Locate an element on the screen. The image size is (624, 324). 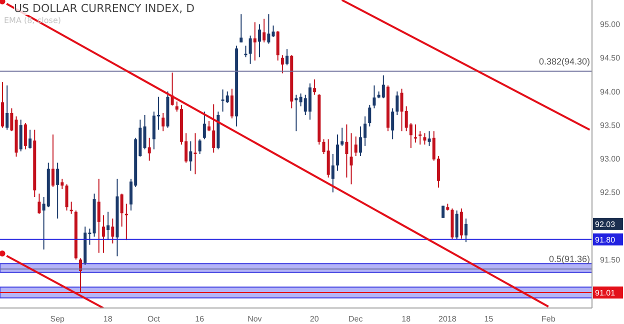
ref-line-label: 0.5(91.36) is located at coordinates (569, 259).